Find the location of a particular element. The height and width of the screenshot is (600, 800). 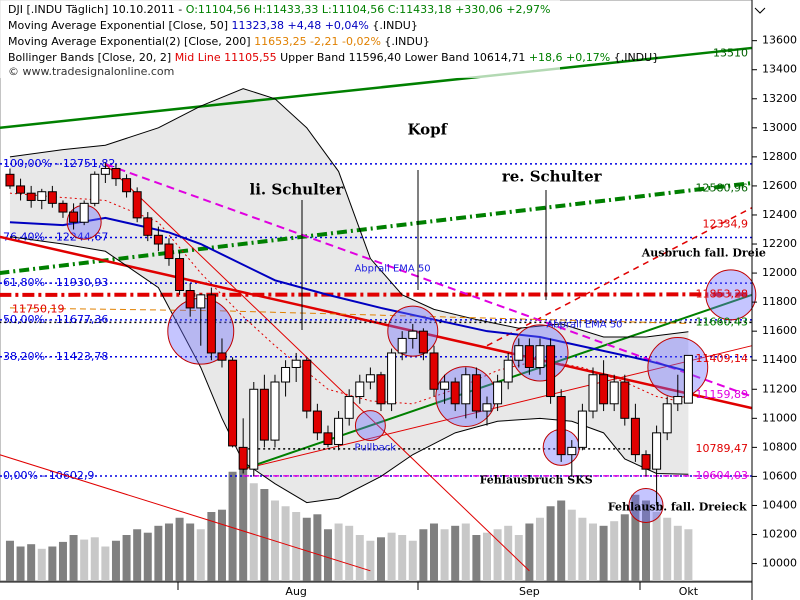

annotation: li. Schulter is located at coordinates (297, 190).